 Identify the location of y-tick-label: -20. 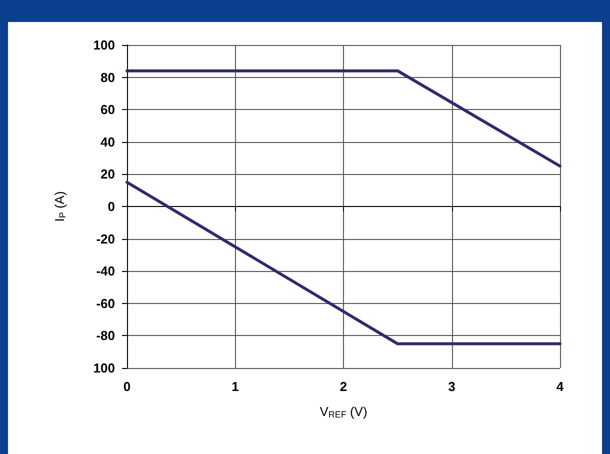
(105, 238).